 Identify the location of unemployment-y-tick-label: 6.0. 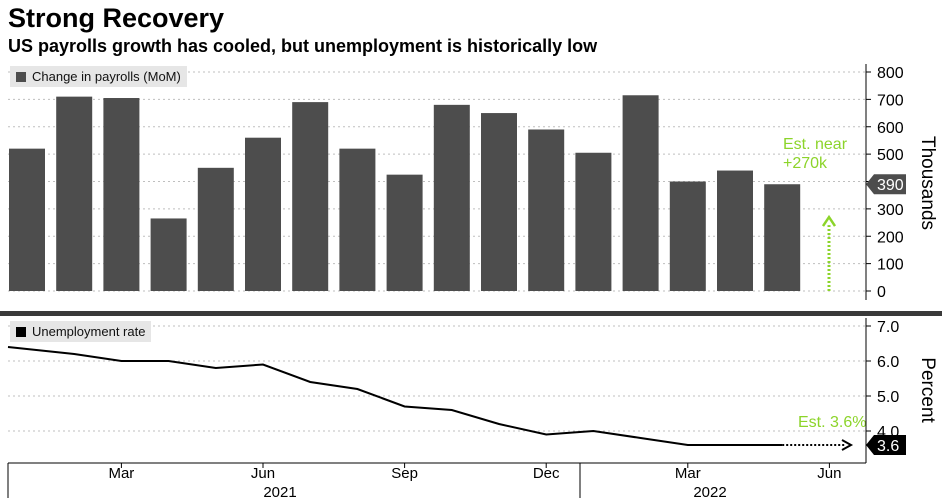
(888, 362).